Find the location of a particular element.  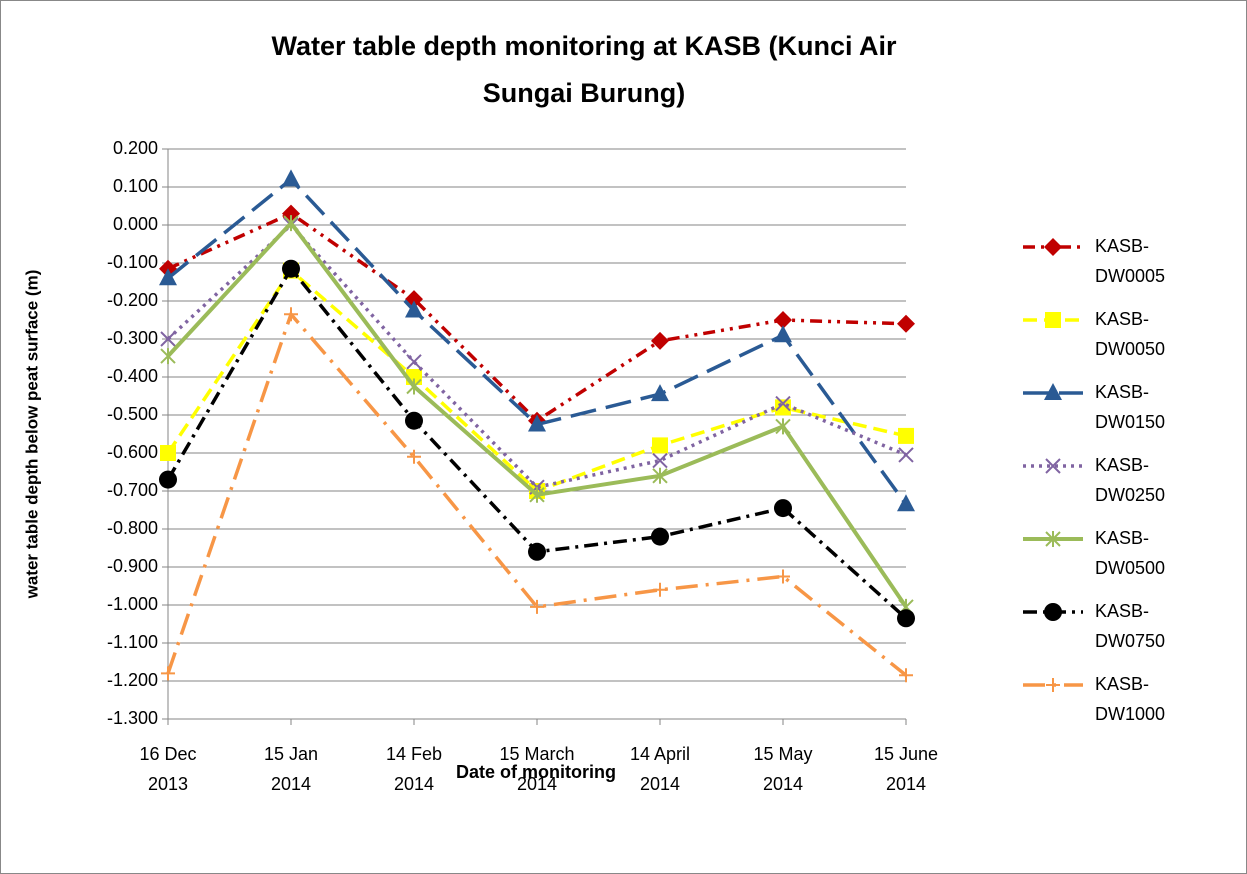

x-tick-label: 14 Feb 2014 is located at coordinates (414, 769).